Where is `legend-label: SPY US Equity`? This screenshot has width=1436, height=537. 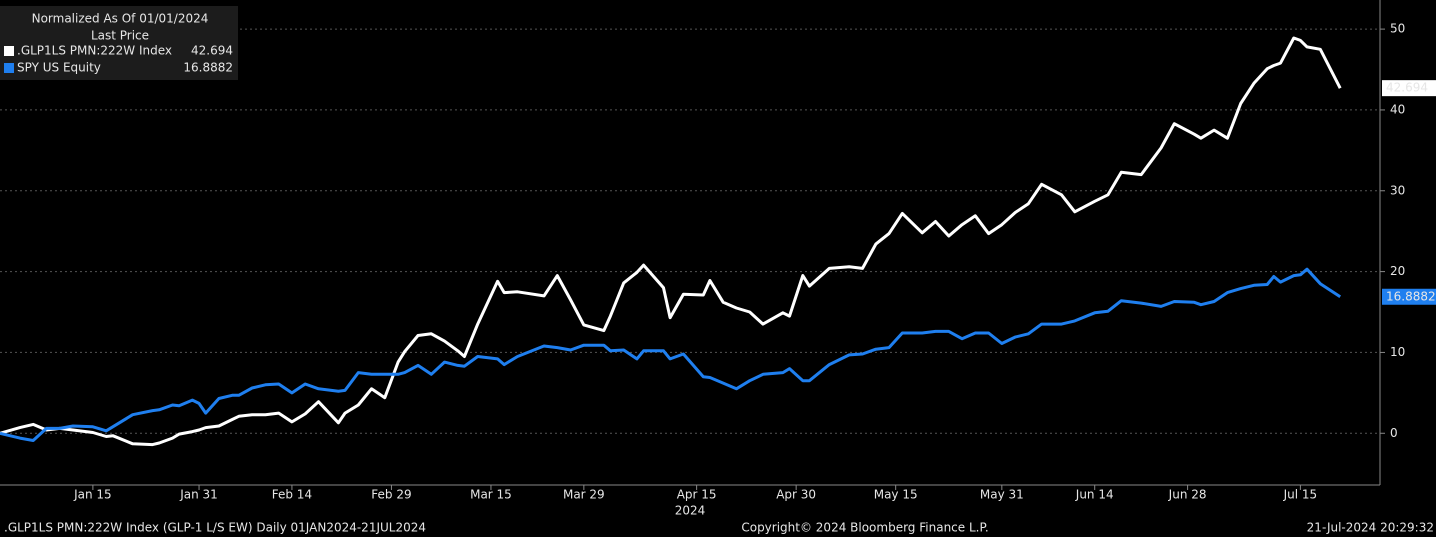 legend-label: SPY US Equity is located at coordinates (59, 68).